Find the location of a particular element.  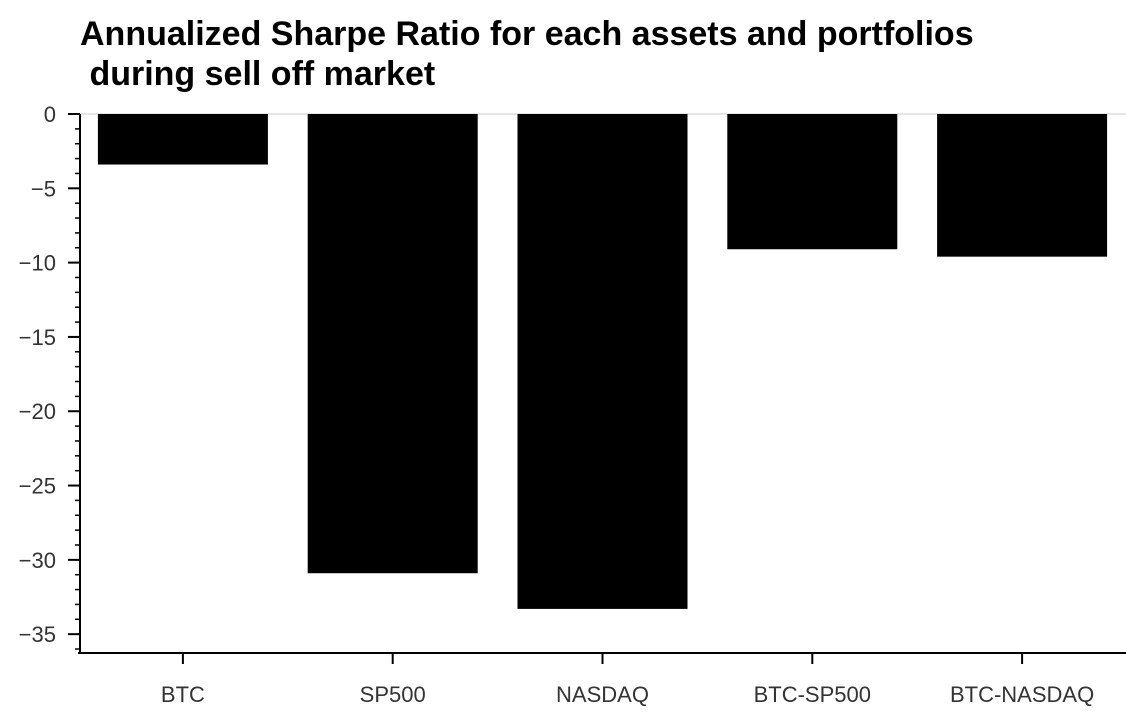

x-tick-label: BTC-NASDAQ is located at coordinates (1022, 694).